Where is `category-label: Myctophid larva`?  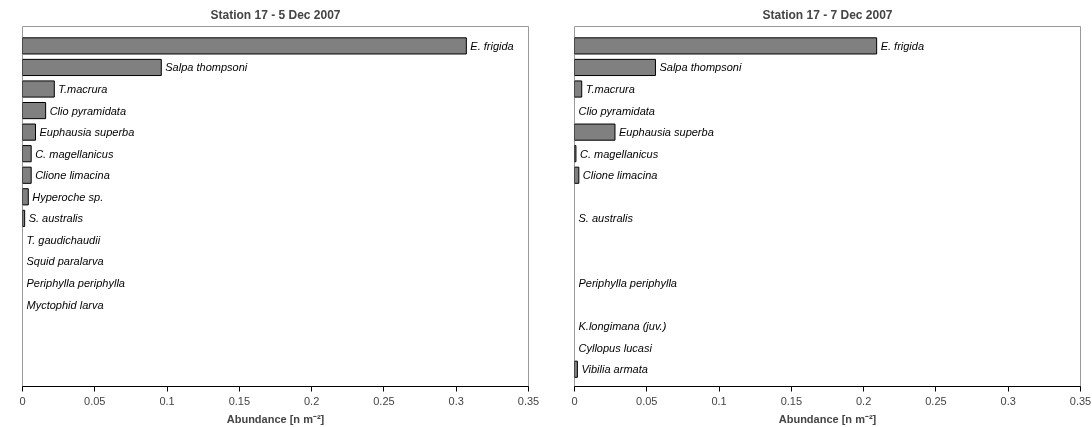
category-label: Myctophid larva is located at coordinates (65, 304).